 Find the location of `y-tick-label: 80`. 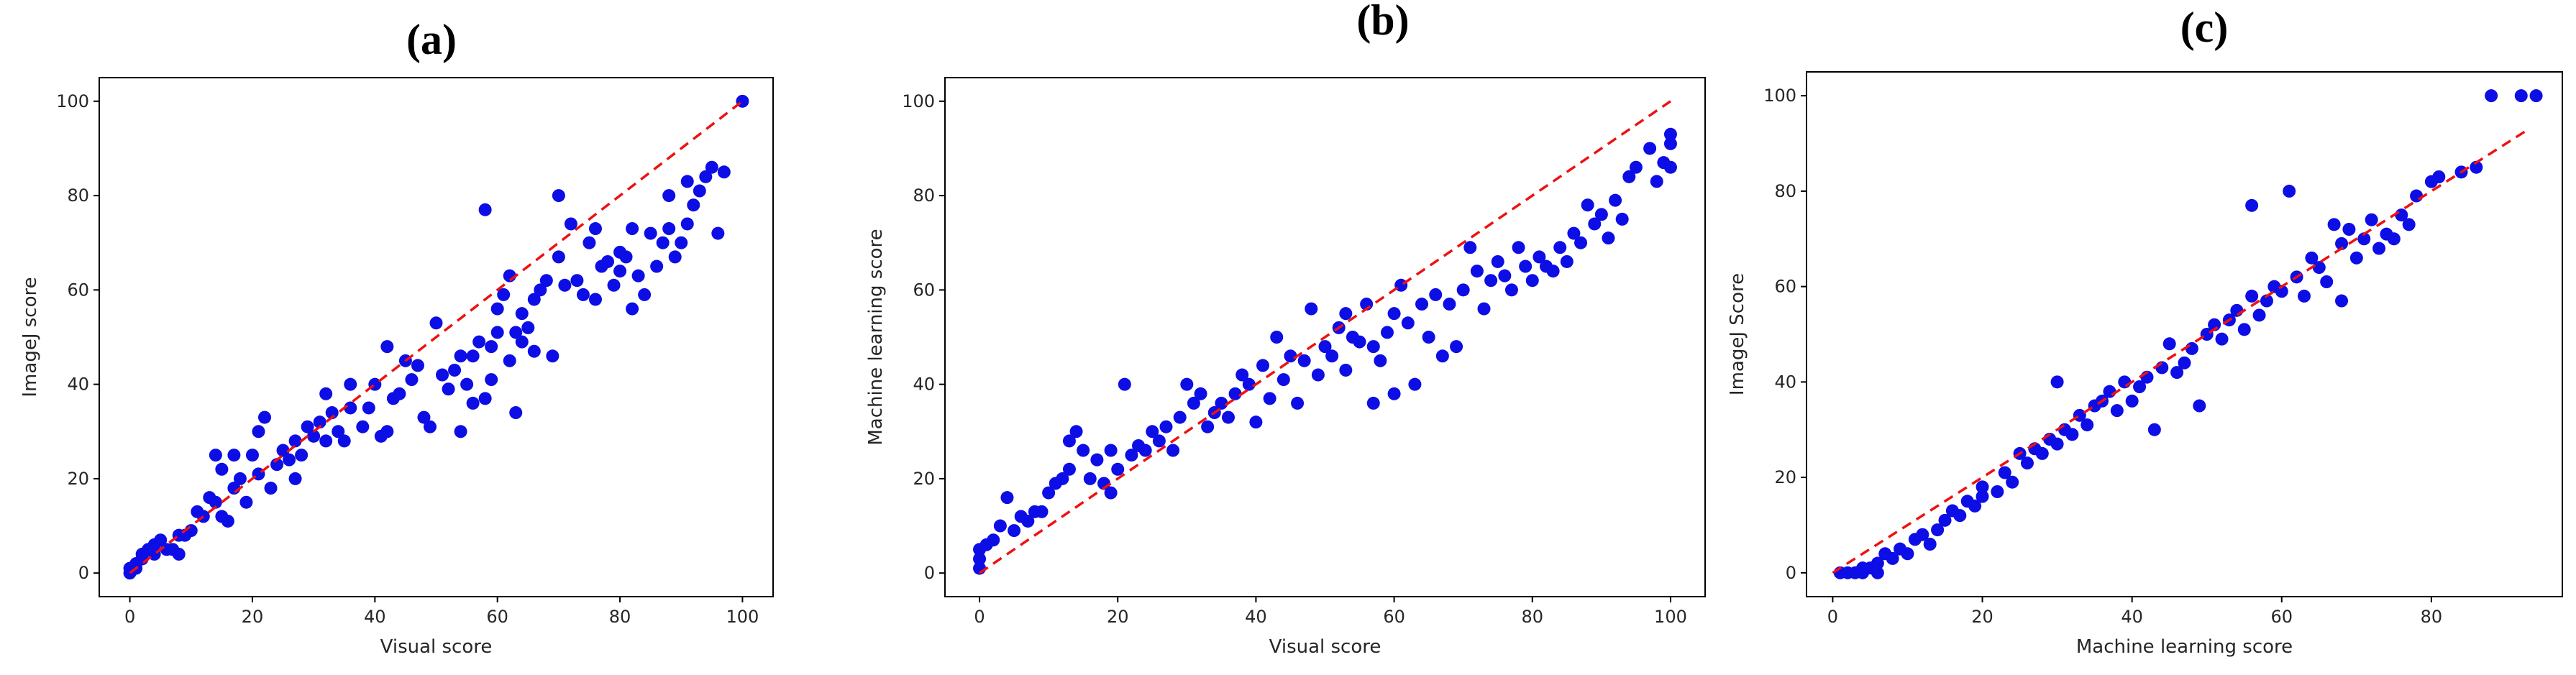

y-tick-label: 80 is located at coordinates (924, 196).